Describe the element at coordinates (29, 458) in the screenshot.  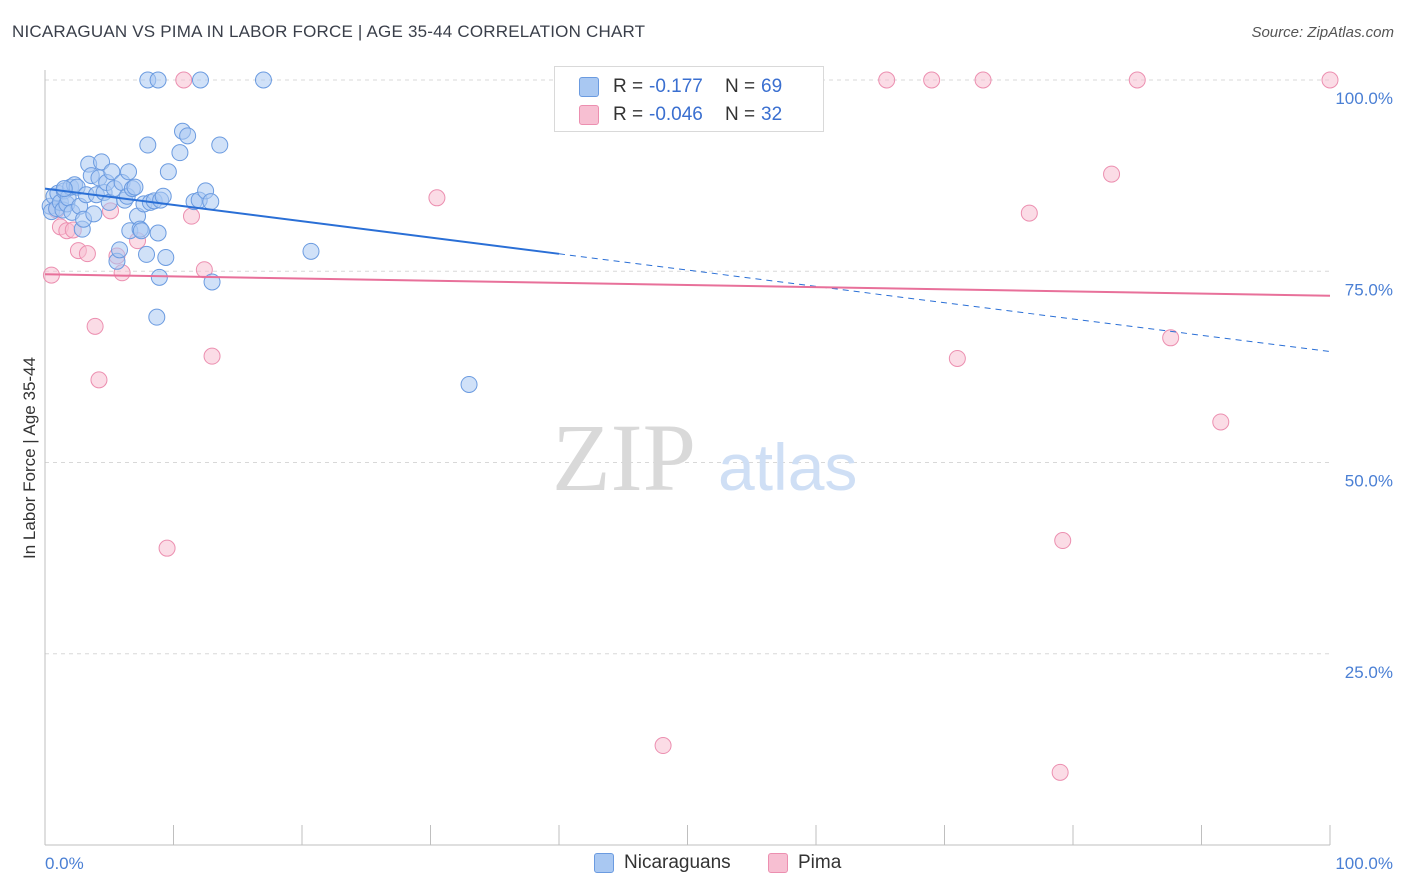
I see `y-axis-label: In Labor Force | Age 35-44` at that location.